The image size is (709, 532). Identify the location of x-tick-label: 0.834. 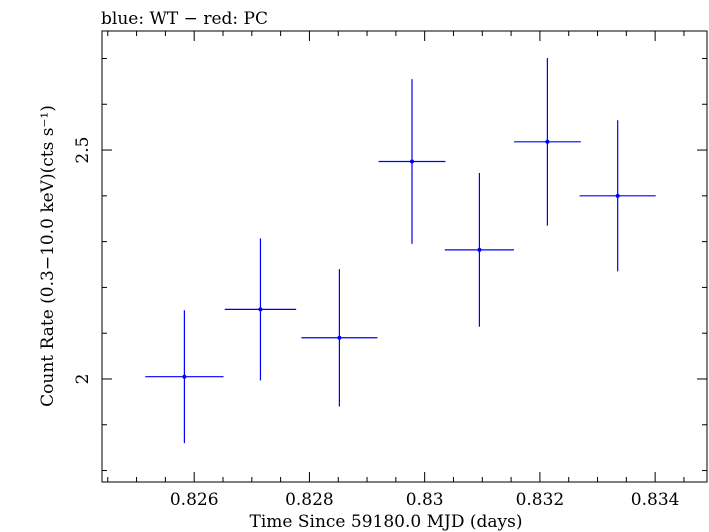
(655, 500).